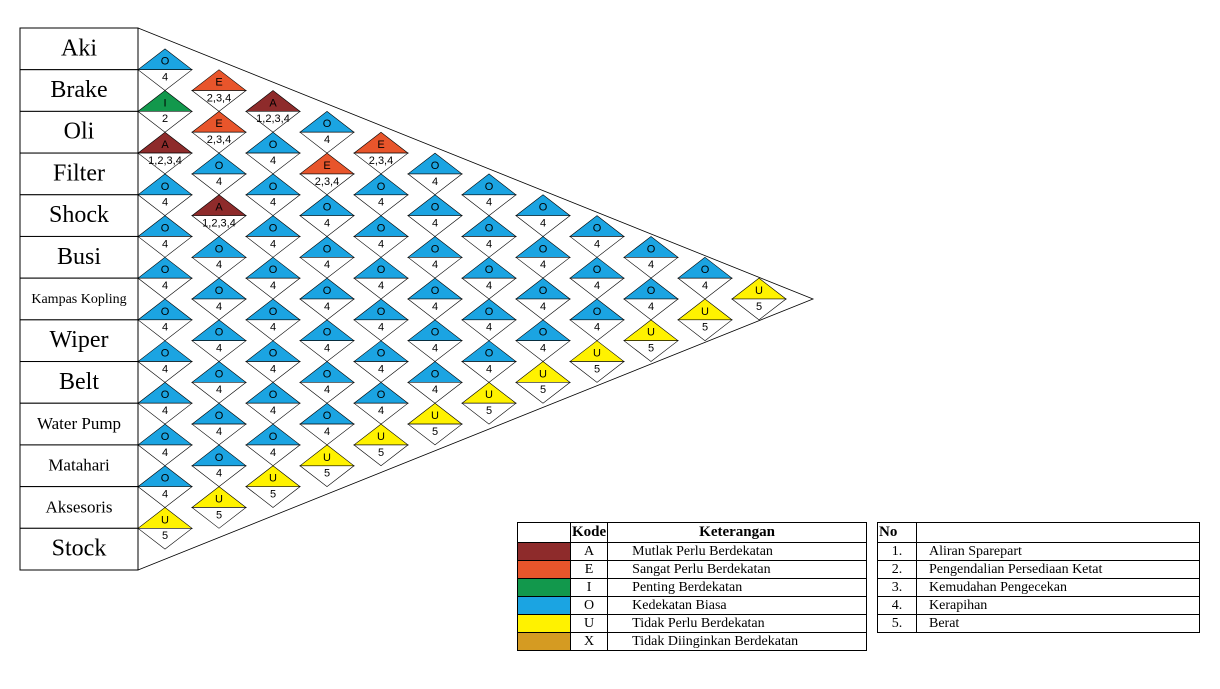  What do you see at coordinates (589, 587) in the screenshot?
I see `code-cell: I` at bounding box center [589, 587].